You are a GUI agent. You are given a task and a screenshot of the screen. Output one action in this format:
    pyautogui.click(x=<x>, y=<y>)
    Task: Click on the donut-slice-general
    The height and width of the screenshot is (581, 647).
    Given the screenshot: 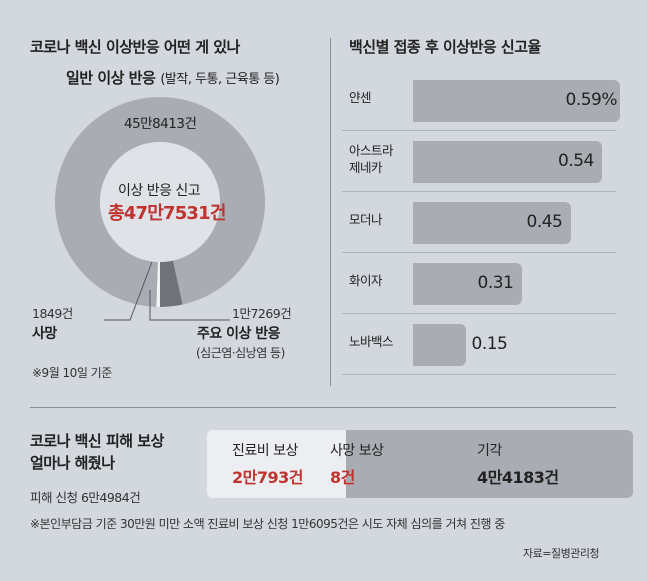 What is the action you would take?
    pyautogui.click(x=160, y=202)
    